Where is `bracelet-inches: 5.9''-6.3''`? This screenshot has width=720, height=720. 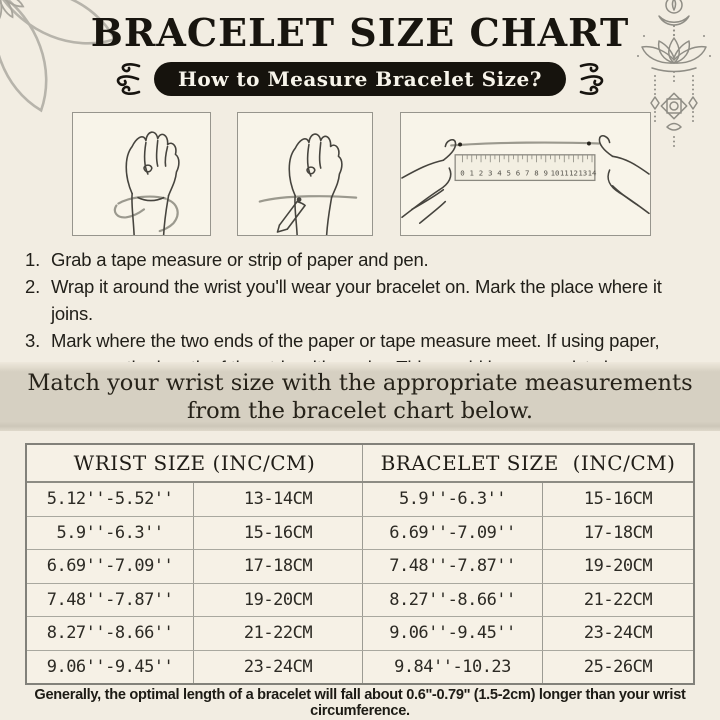
bracelet-inches: 5.9''-6.3'' is located at coordinates (453, 499).